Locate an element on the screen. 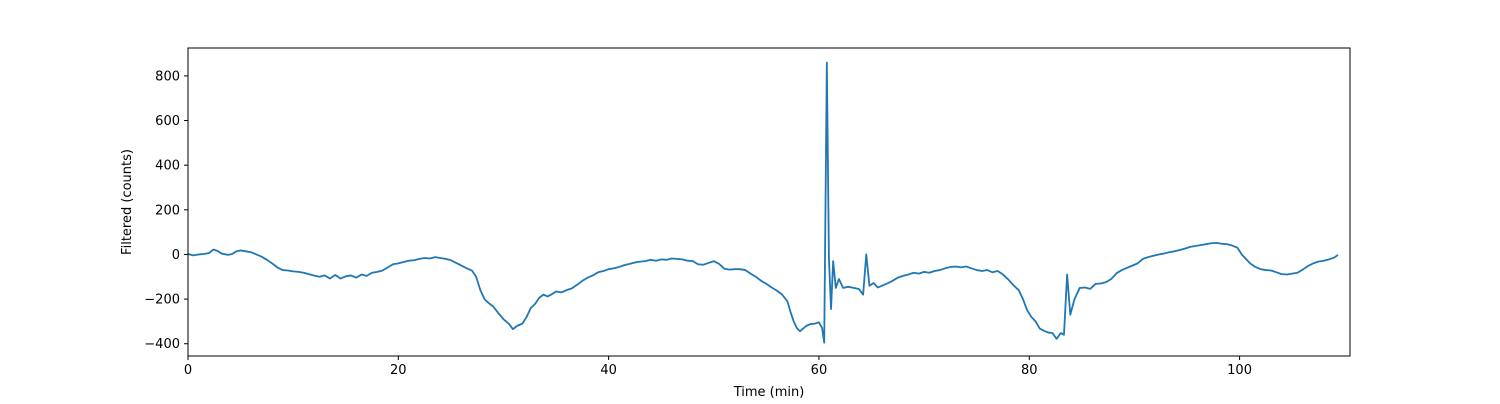 The image size is (1500, 404). x-tick-label: 40 is located at coordinates (608, 370).